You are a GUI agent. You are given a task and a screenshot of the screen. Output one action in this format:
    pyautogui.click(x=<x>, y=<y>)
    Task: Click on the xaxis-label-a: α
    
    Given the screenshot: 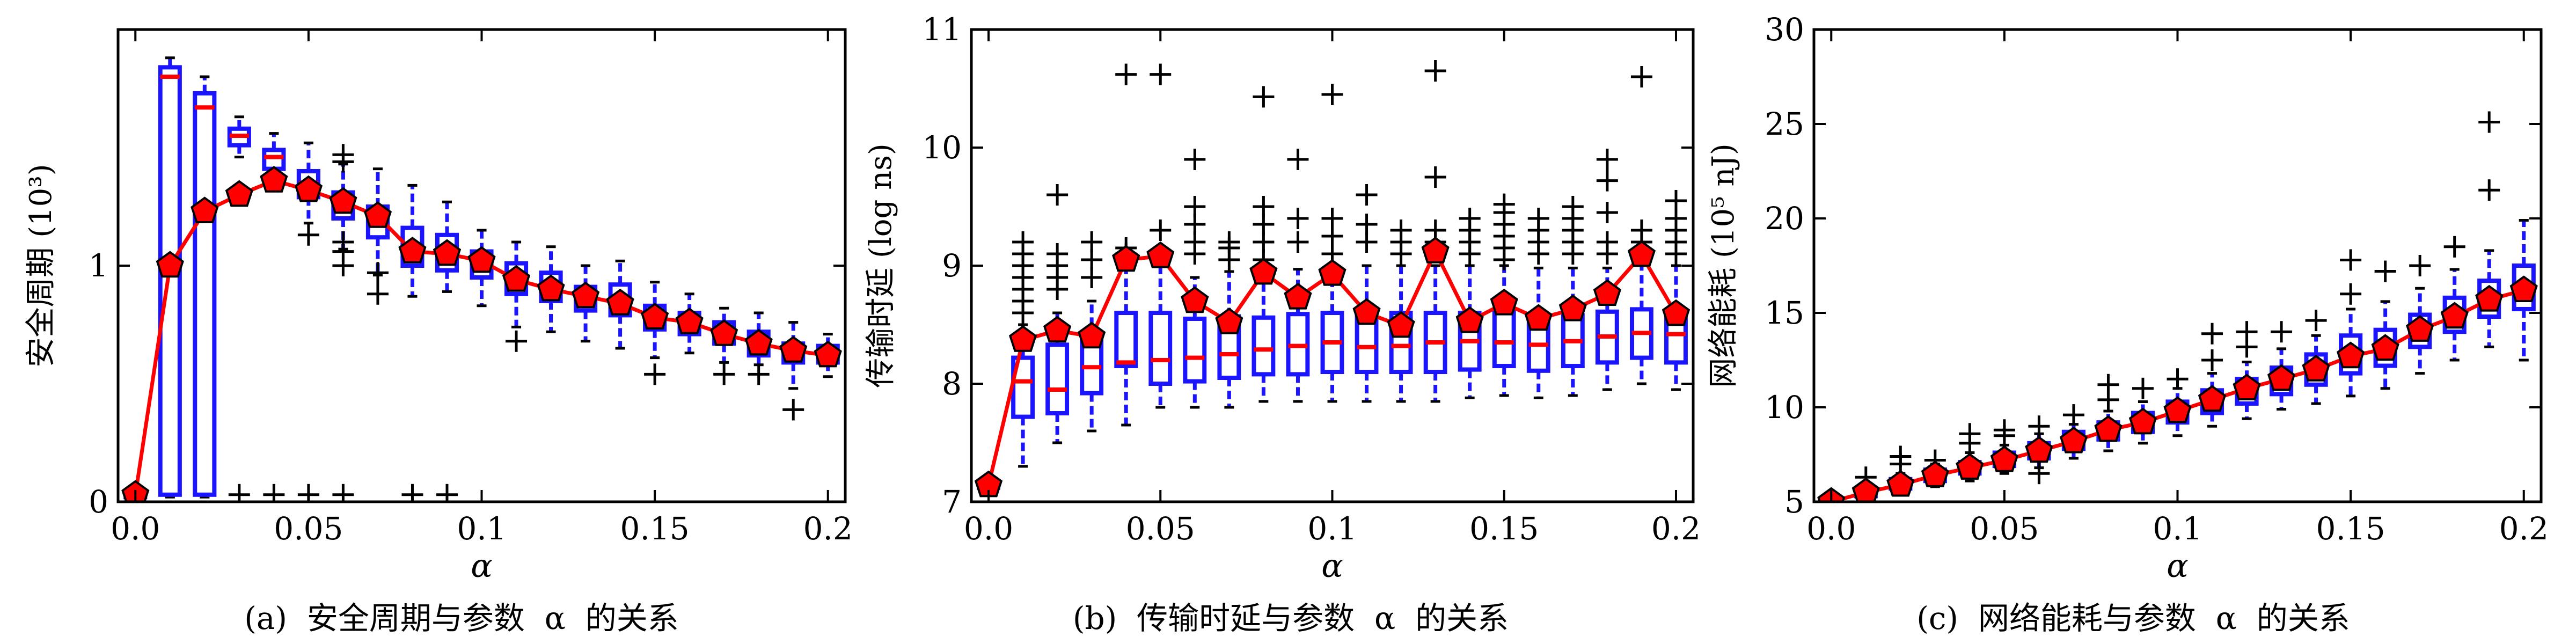 What is the action you would take?
    pyautogui.click(x=482, y=566)
    